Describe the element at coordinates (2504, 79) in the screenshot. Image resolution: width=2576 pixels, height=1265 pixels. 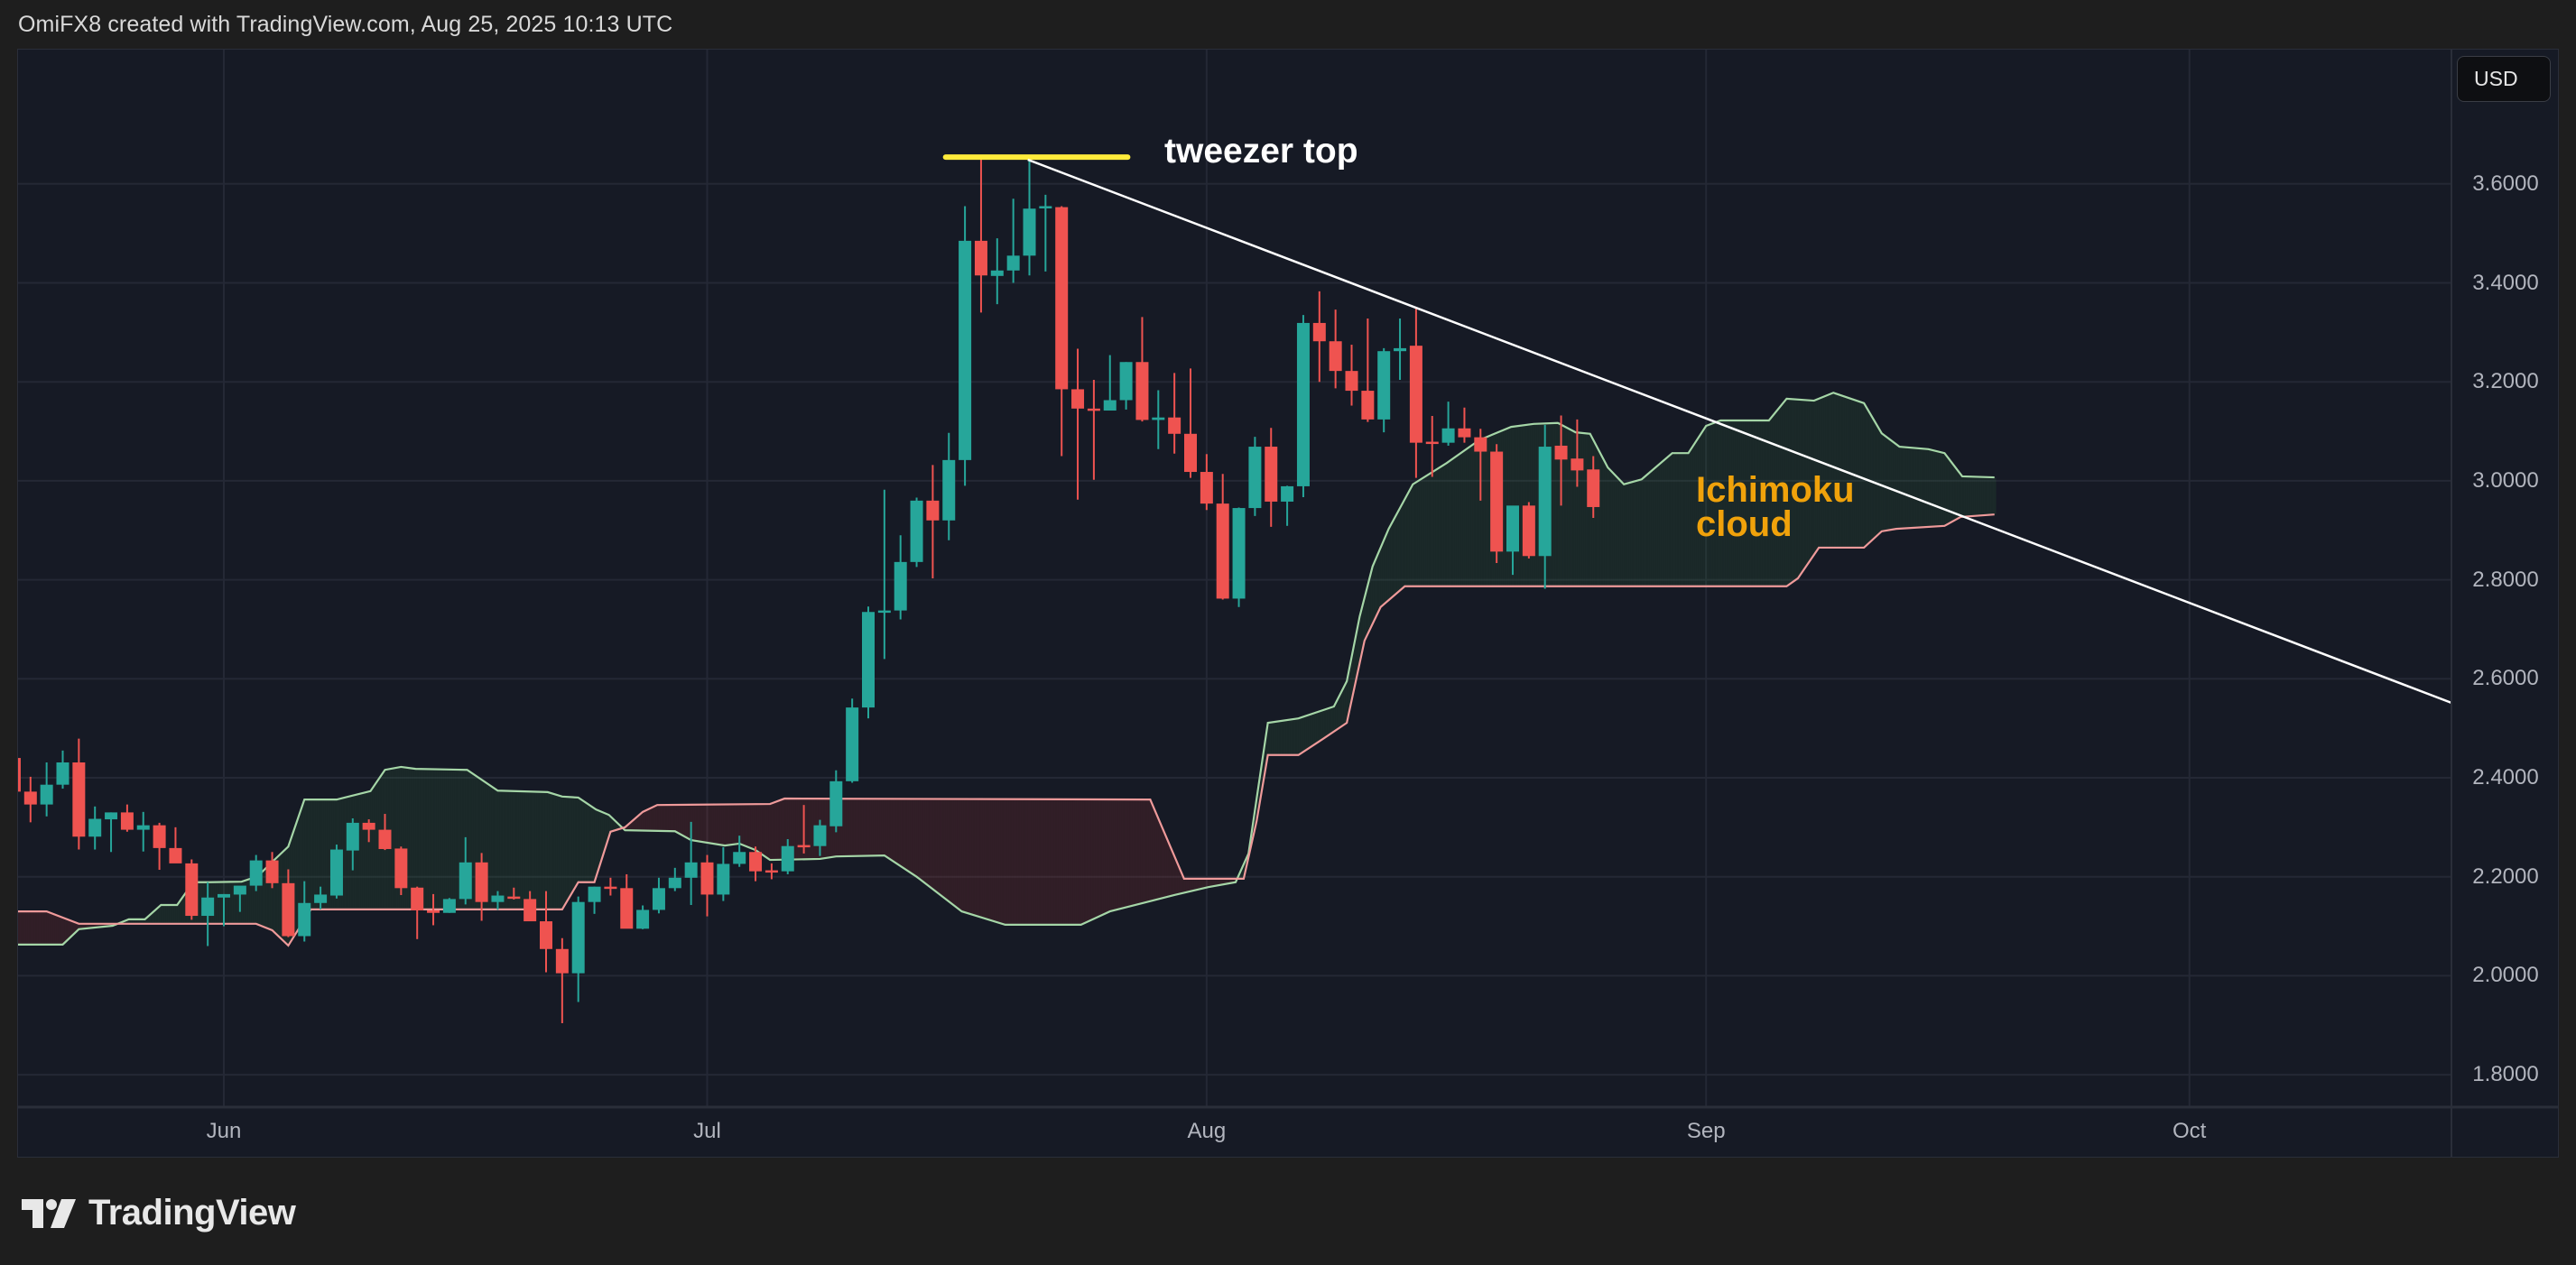
I see `currency-button: USD` at that location.